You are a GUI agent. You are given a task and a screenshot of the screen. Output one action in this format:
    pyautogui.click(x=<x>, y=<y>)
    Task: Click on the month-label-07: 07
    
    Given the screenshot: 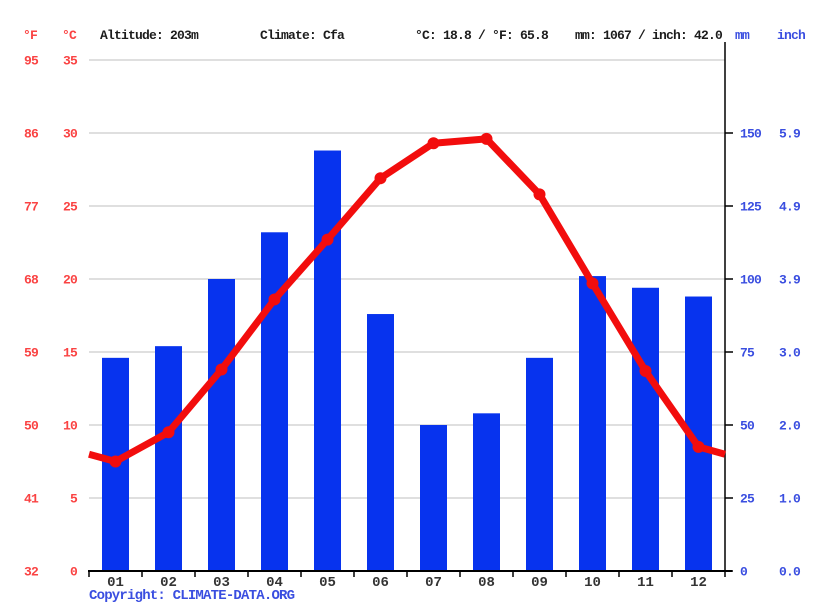 What is the action you would take?
    pyautogui.click(x=433, y=583)
    